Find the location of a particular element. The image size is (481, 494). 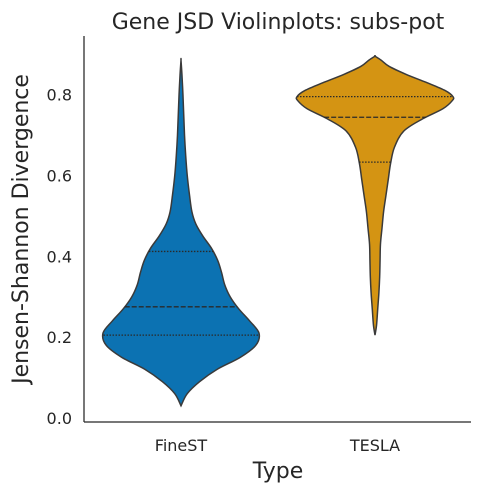

chart-title-group: Gene JSD Violinplots: subs-pot is located at coordinates (278, 22).